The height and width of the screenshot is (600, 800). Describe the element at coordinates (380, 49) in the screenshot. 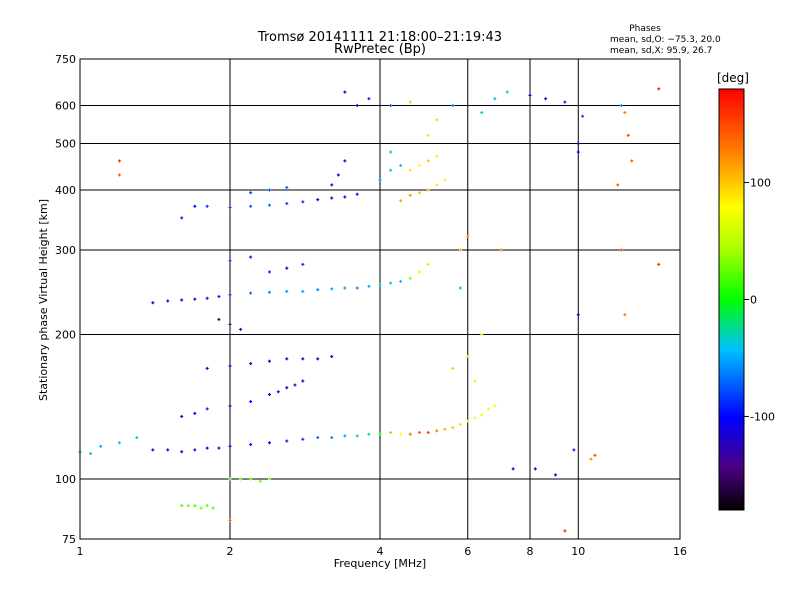

I see `chart-subtitle: RwPretec (Bp)` at that location.